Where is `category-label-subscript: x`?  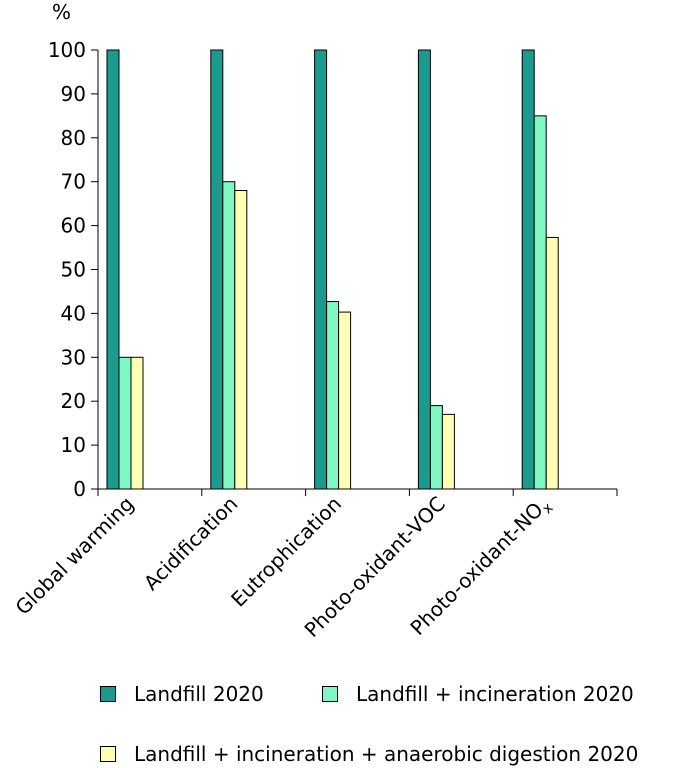 category-label-subscript: x is located at coordinates (547, 508).